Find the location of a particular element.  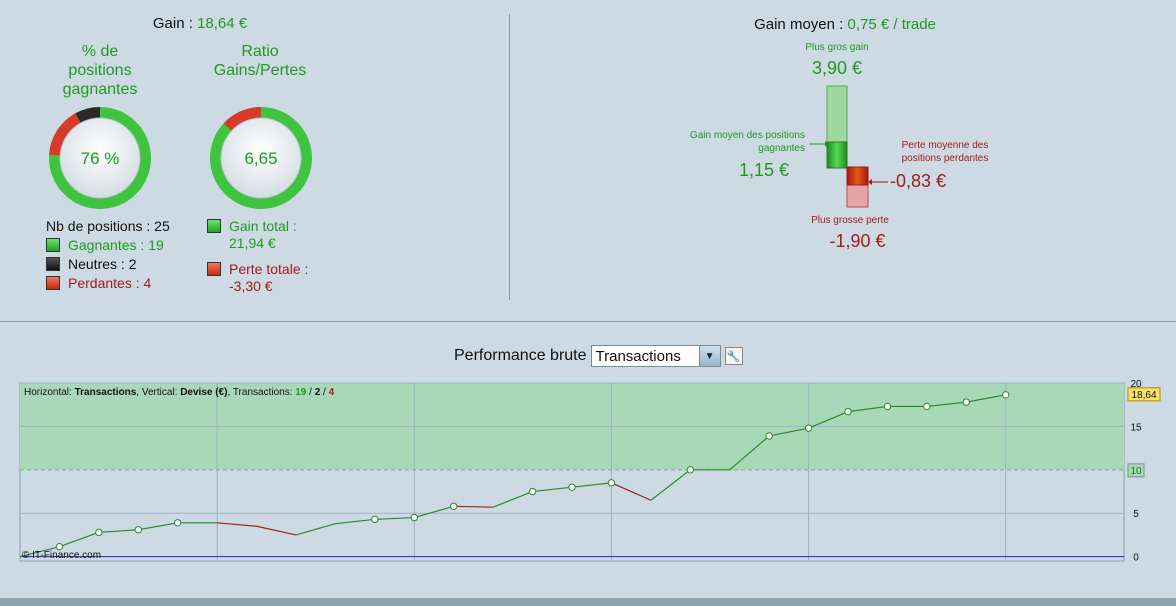

ratio-title: Ratio Gains/Pertes is located at coordinates (260, 61).